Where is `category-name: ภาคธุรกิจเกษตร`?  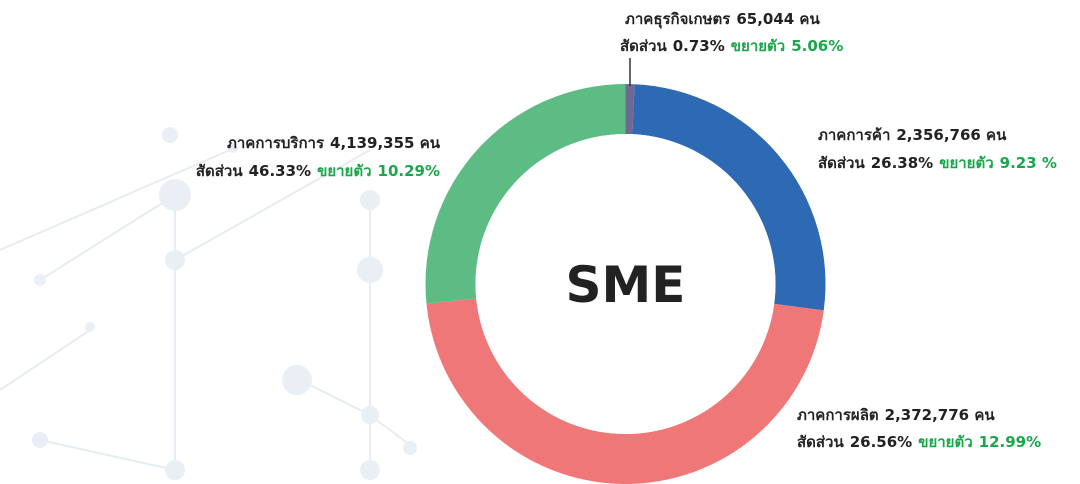
category-name: ภาคธุรกิจเกษตร is located at coordinates (678, 19).